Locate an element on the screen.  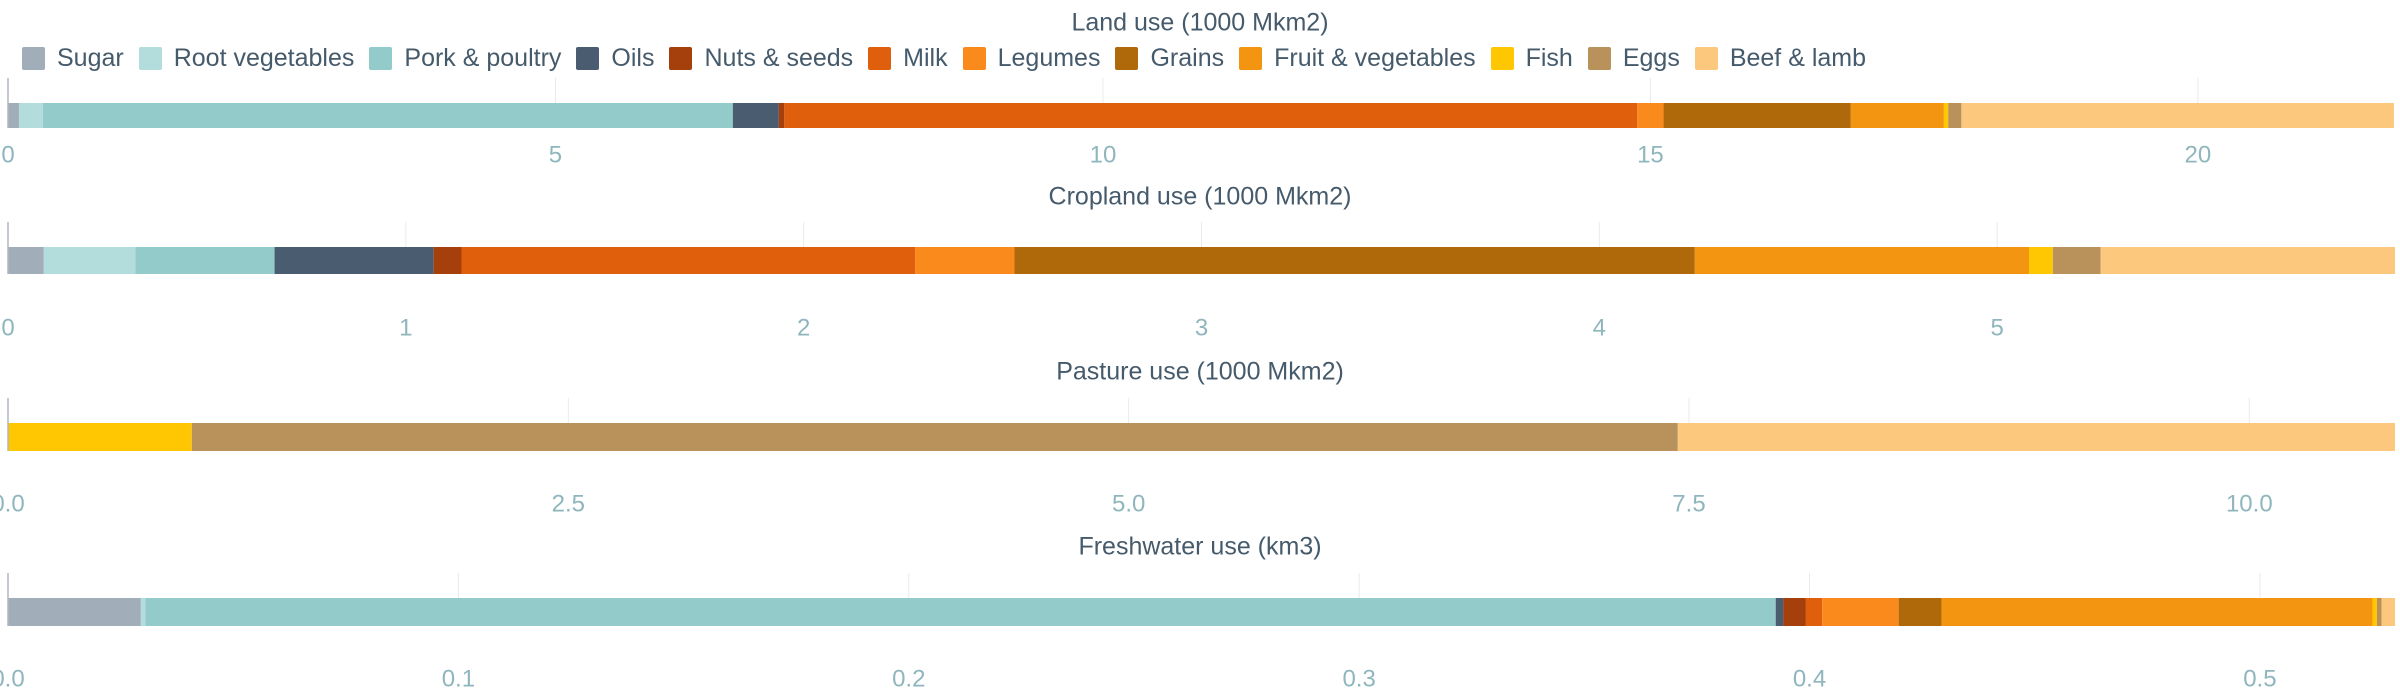
tick-label: 5.0 is located at coordinates (1128, 503).